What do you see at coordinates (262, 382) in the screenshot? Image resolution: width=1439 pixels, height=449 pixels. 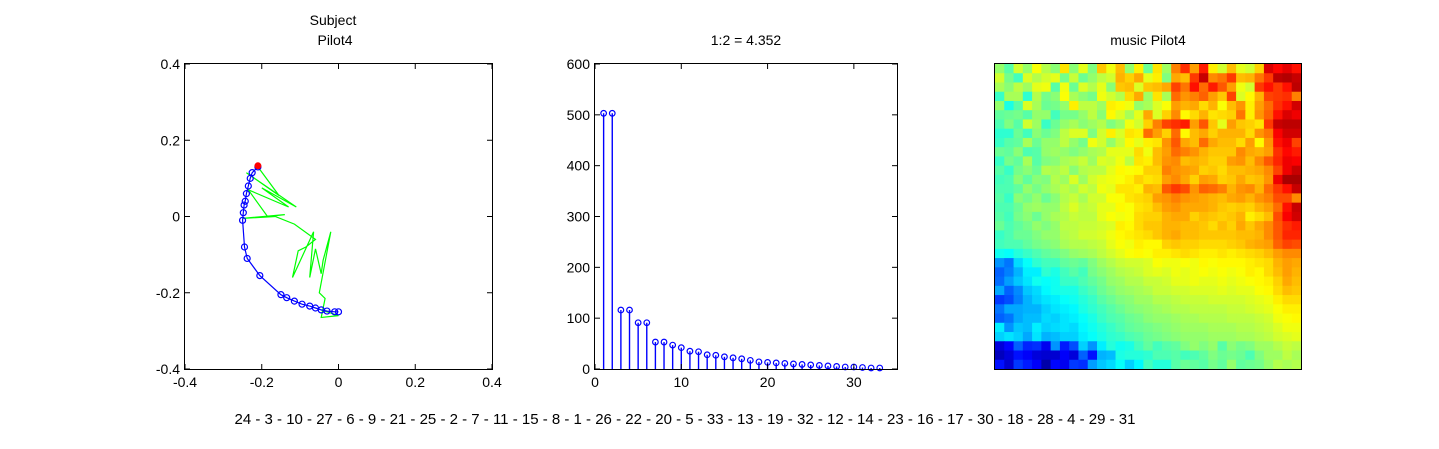 I see `x-tick-label: -0.2` at bounding box center [262, 382].